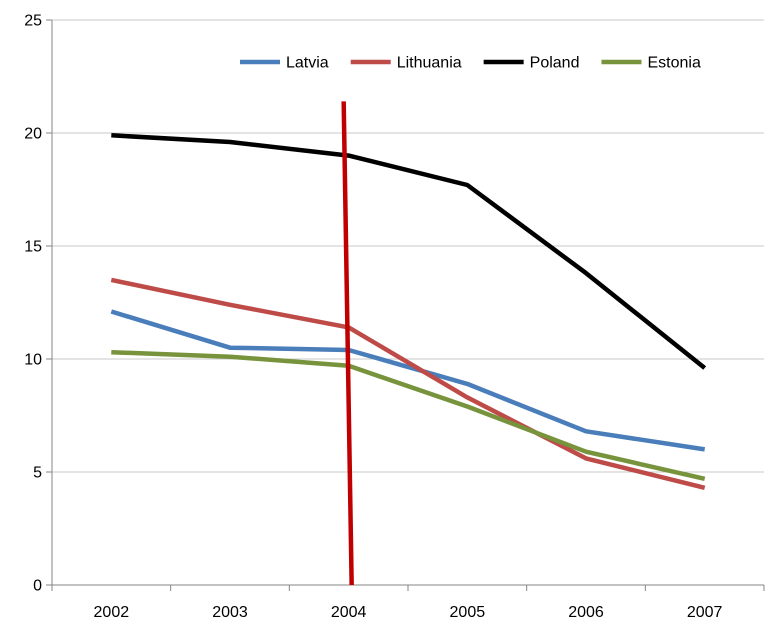 This screenshot has height=624, width=766. Describe the element at coordinates (429, 63) in the screenshot. I see `legend-label-lithuania: Lithuania` at that location.